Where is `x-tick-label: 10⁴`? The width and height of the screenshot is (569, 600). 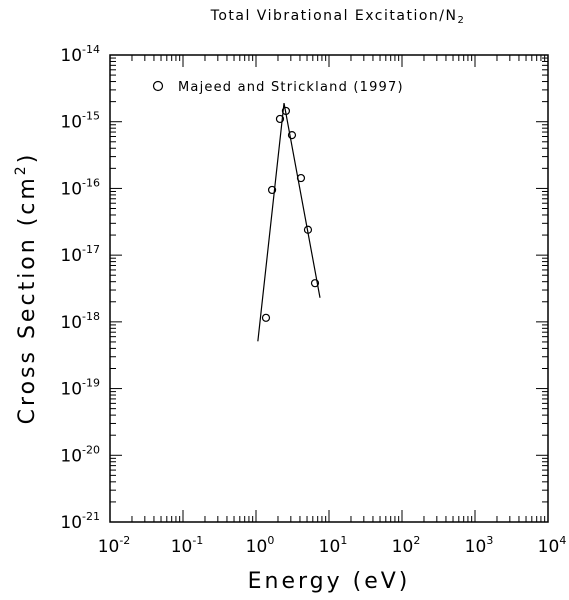
x-tick-label: 10⁴ is located at coordinates (552, 545).